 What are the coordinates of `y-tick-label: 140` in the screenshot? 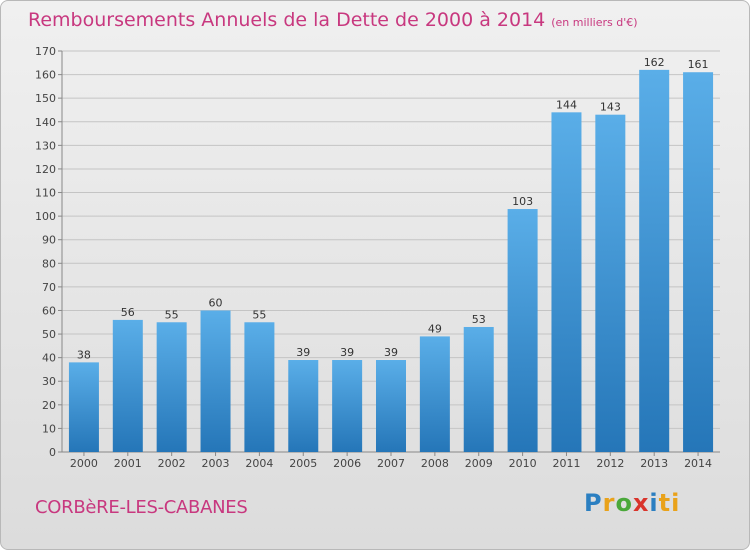 It's located at (45, 122).